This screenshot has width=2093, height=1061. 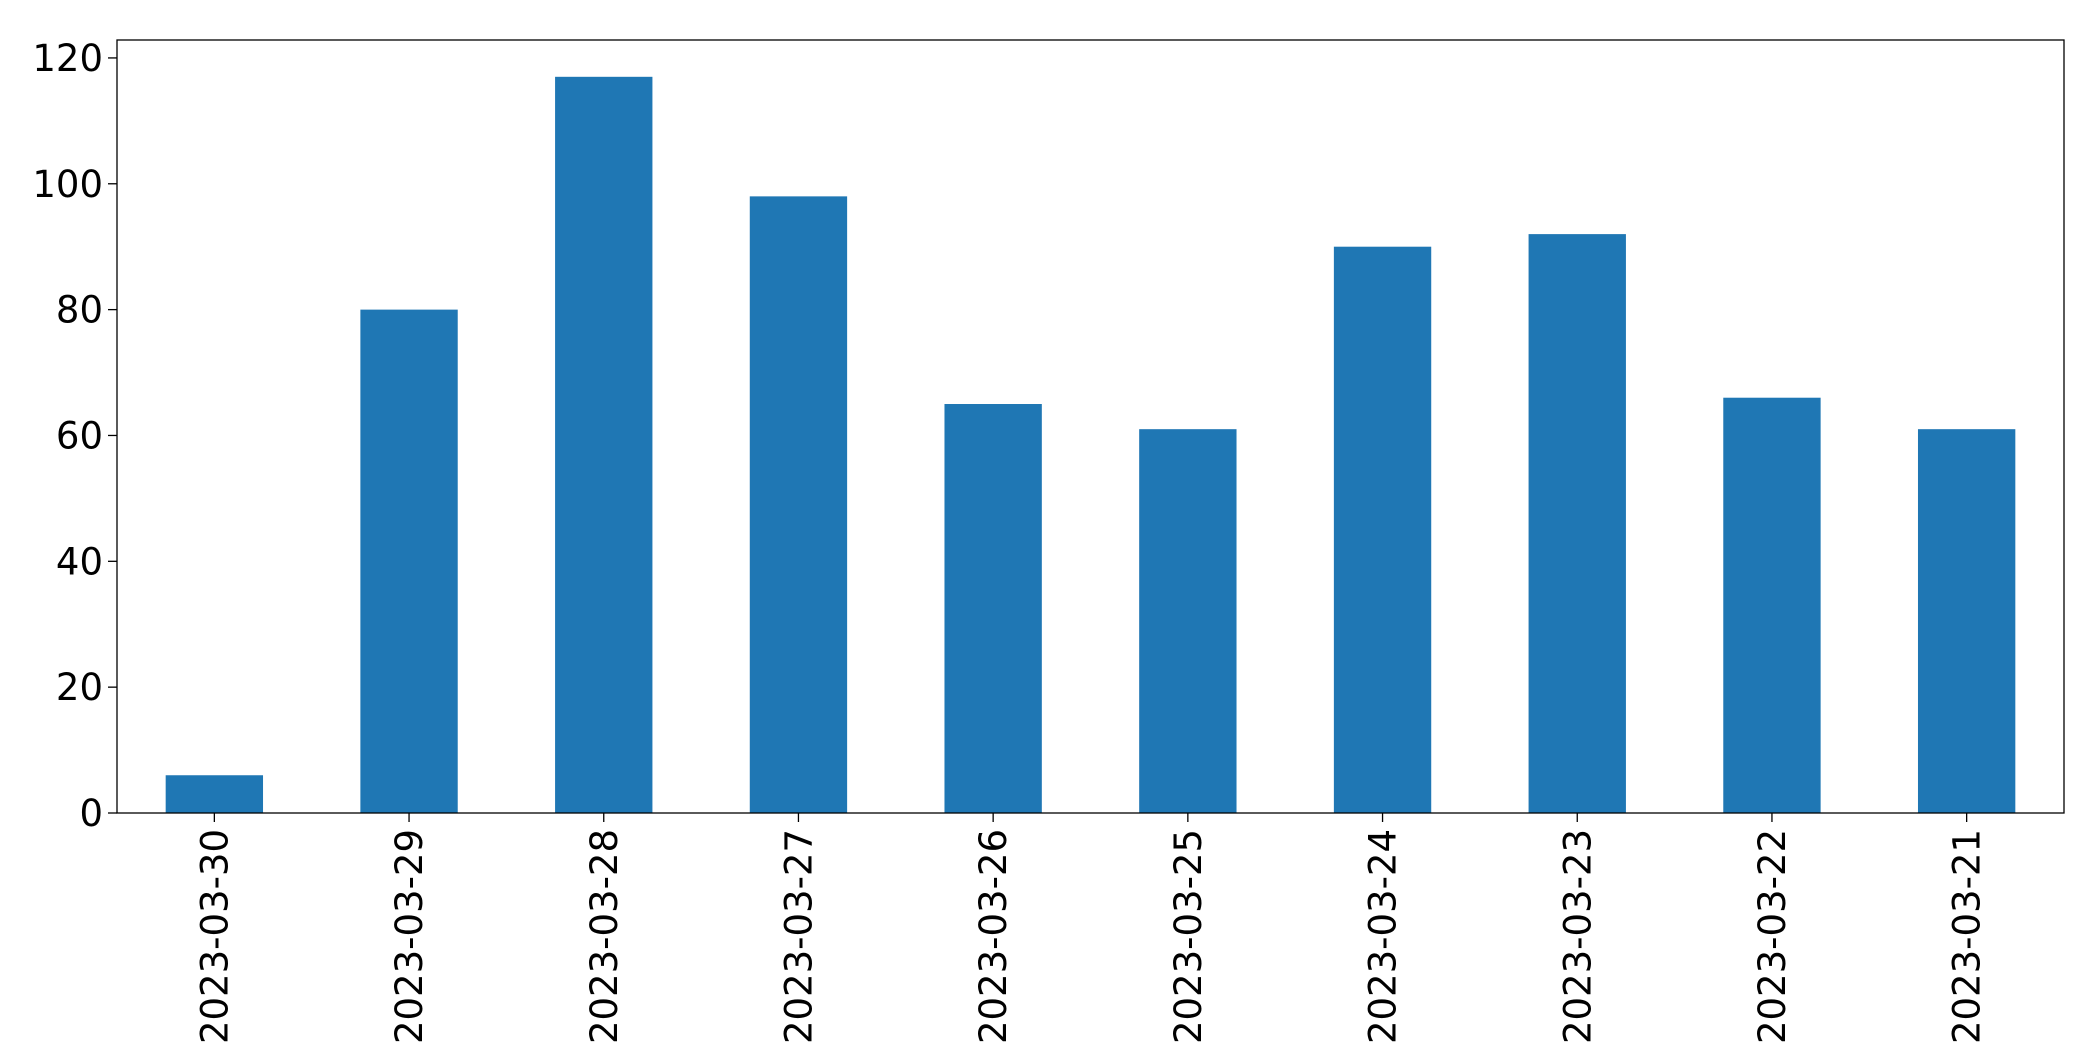 What do you see at coordinates (409, 936) in the screenshot?
I see `x-tick-label: 2023-03-29` at bounding box center [409, 936].